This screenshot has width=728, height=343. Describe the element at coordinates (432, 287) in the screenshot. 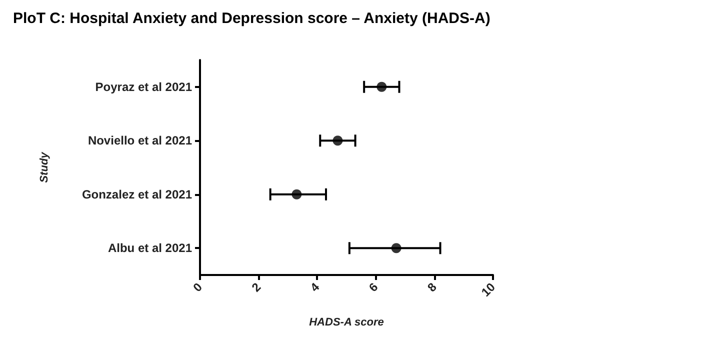

I see `x-tick-label: 8` at that location.